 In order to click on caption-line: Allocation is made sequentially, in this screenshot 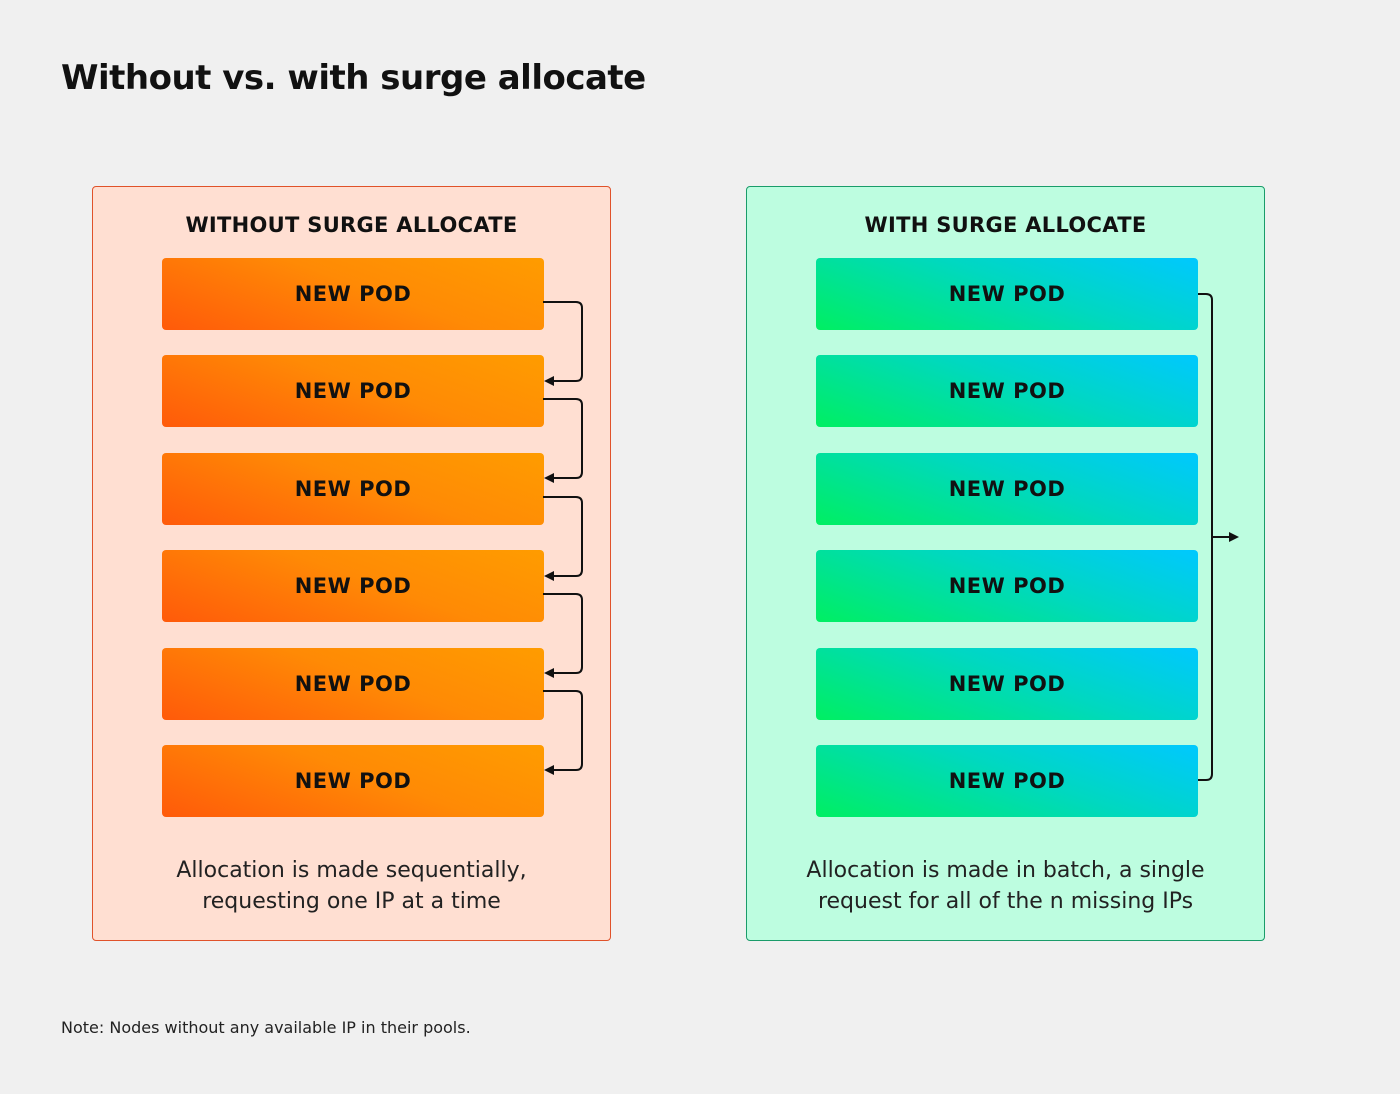, I will do `click(351, 870)`.